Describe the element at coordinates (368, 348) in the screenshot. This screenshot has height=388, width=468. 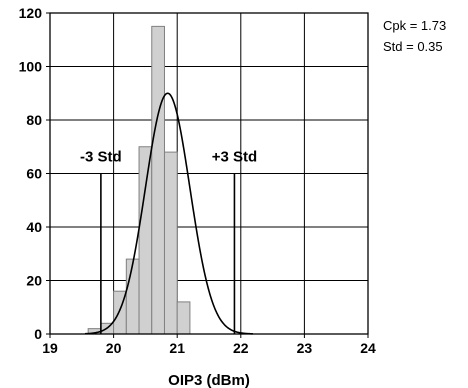
I see `x-tick-label: 24` at that location.